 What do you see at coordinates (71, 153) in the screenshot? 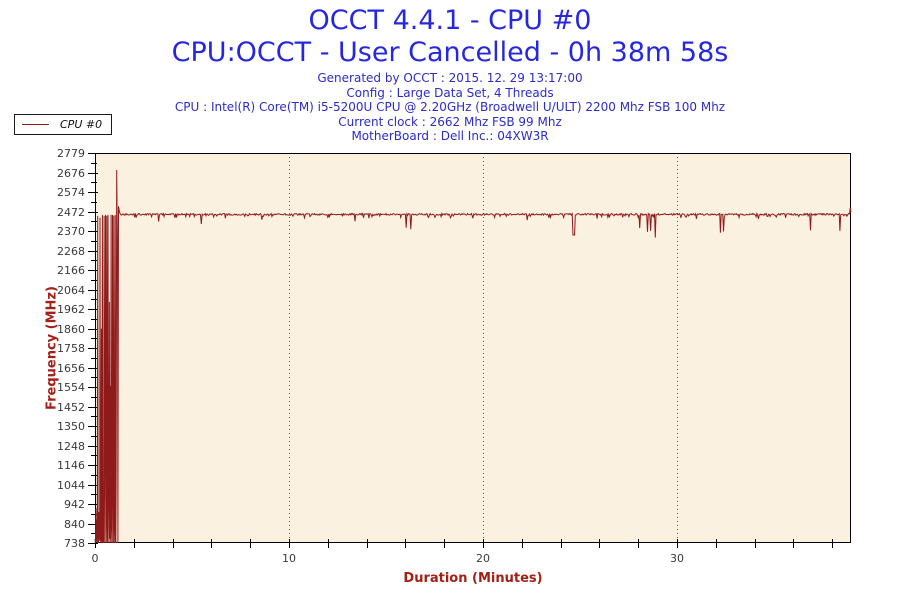
I see `svg-text: 2779` at bounding box center [71, 153].